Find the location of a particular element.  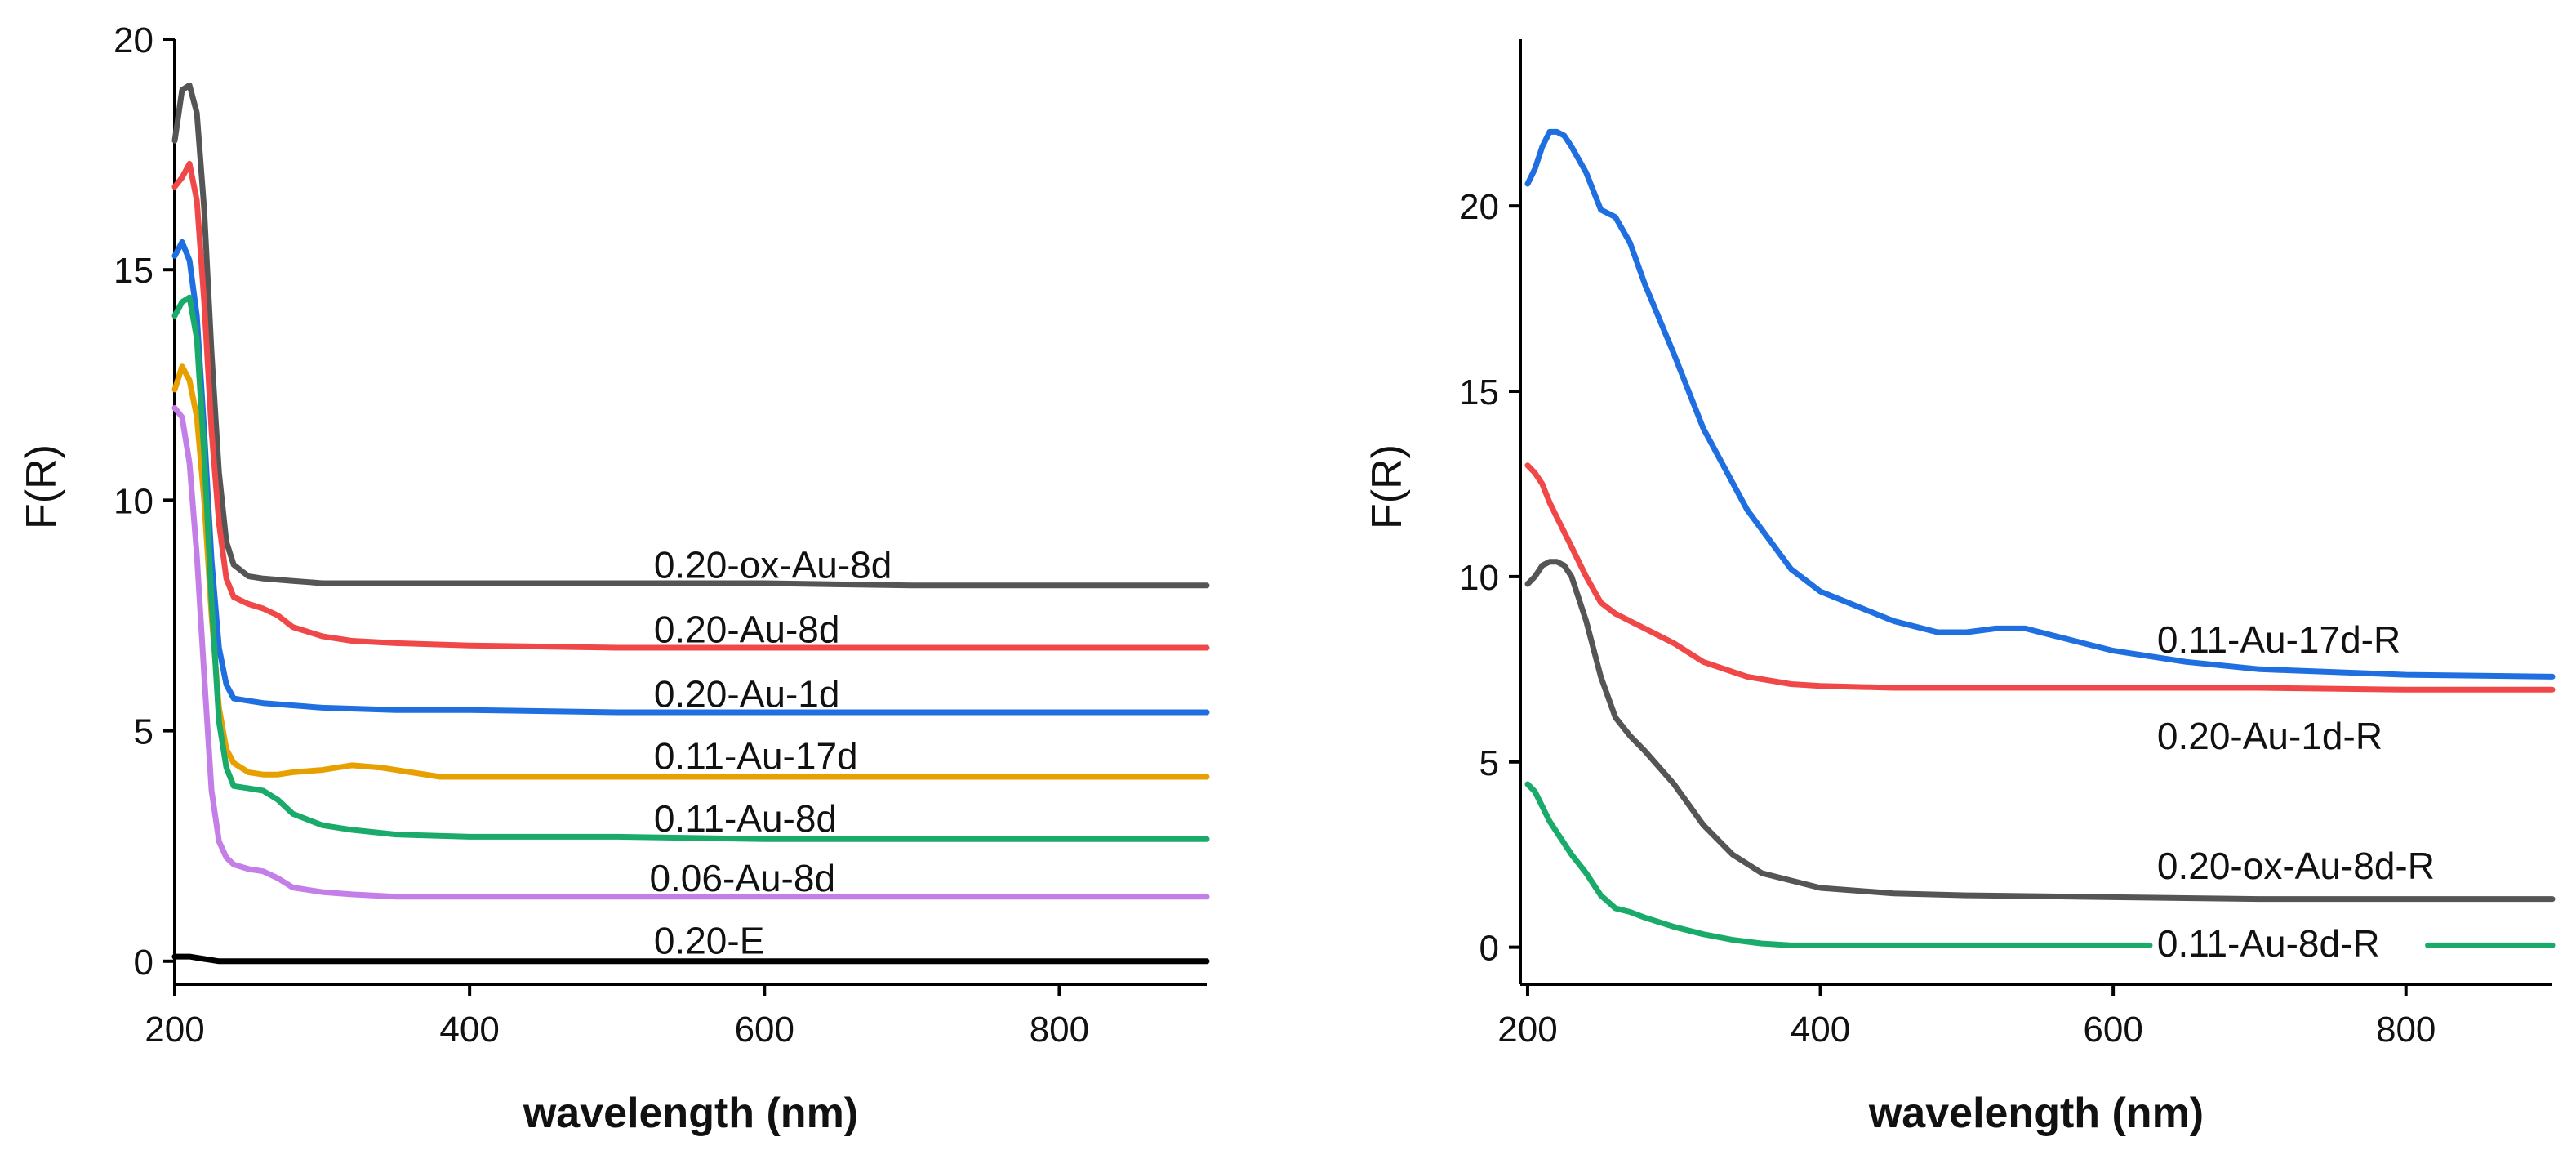

left-x-tick-label: 200 is located at coordinates (174, 1030).